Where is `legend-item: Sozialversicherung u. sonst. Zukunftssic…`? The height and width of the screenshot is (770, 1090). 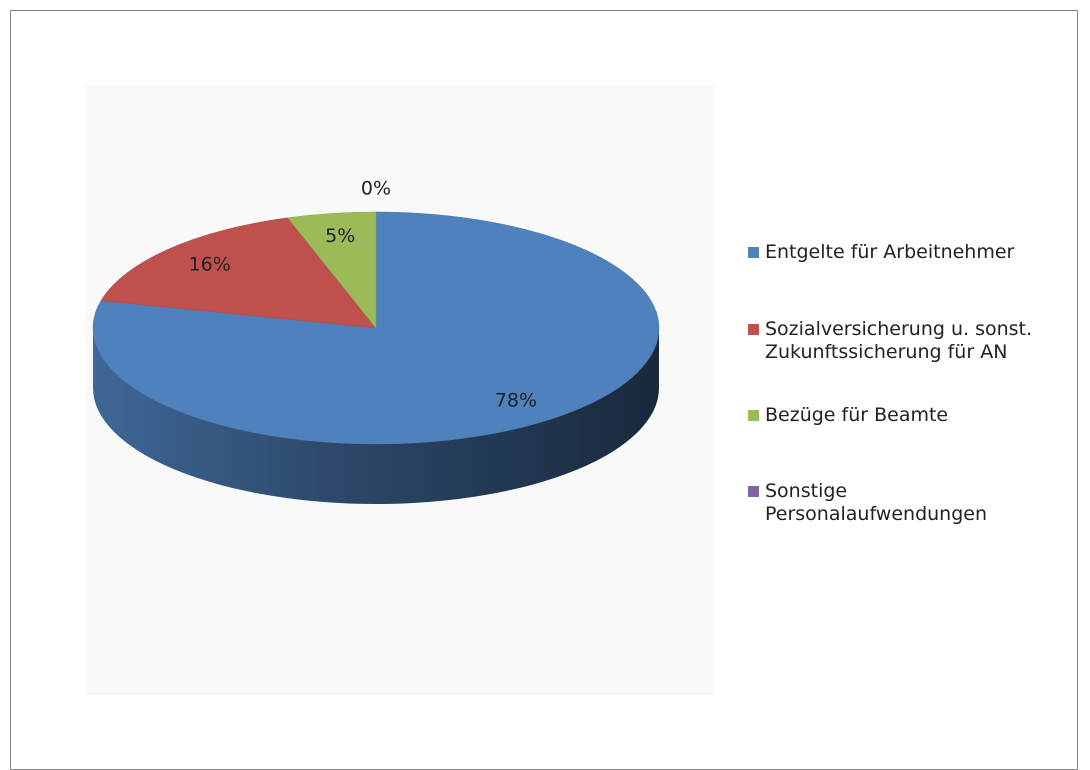 legend-item: Sozialversicherung u. sonst. Zukunftssic… is located at coordinates (898, 341).